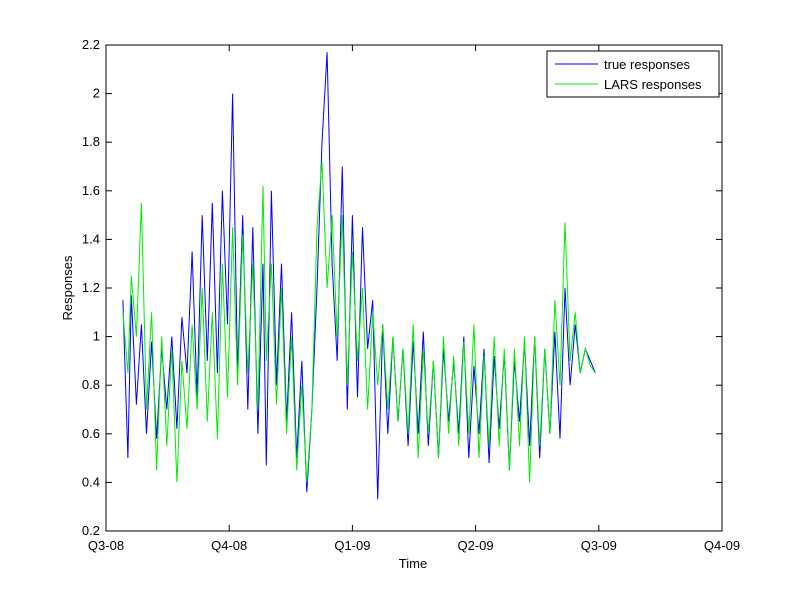 This screenshot has width=799, height=599. Describe the element at coordinates (476, 545) in the screenshot. I see `x-tick-label: Q2-09` at that location.